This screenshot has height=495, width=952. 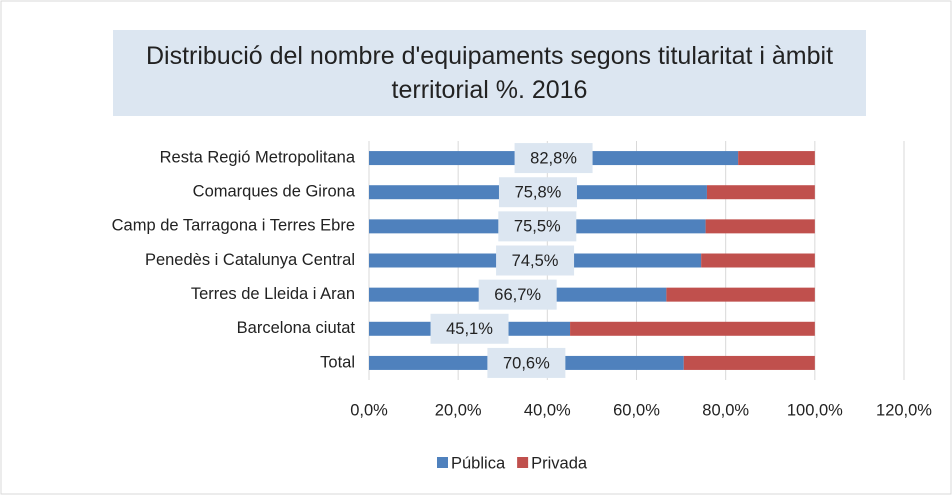 What do you see at coordinates (369, 410) in the screenshot?
I see `x-tick-label: 0,0%` at bounding box center [369, 410].